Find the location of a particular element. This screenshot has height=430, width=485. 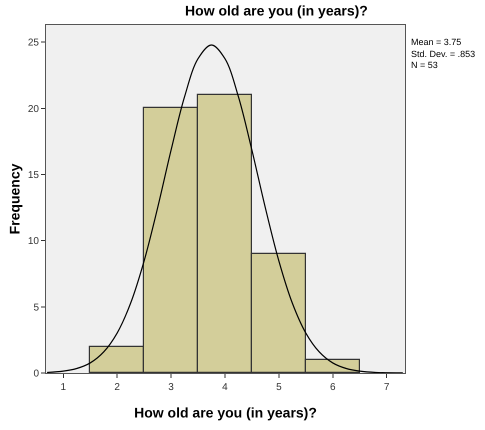

x-axis-title: How old are you (in years)? is located at coordinates (225, 412).